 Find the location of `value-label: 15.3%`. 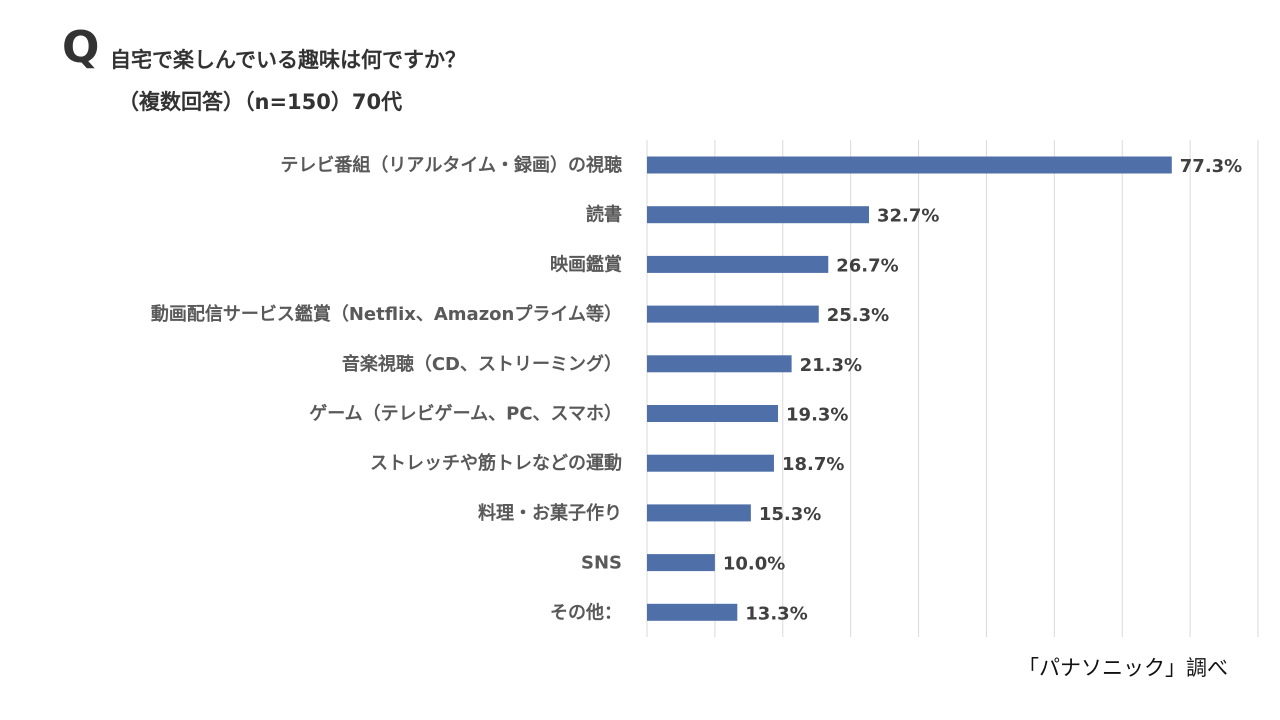

value-label: 15.3% is located at coordinates (790, 514).